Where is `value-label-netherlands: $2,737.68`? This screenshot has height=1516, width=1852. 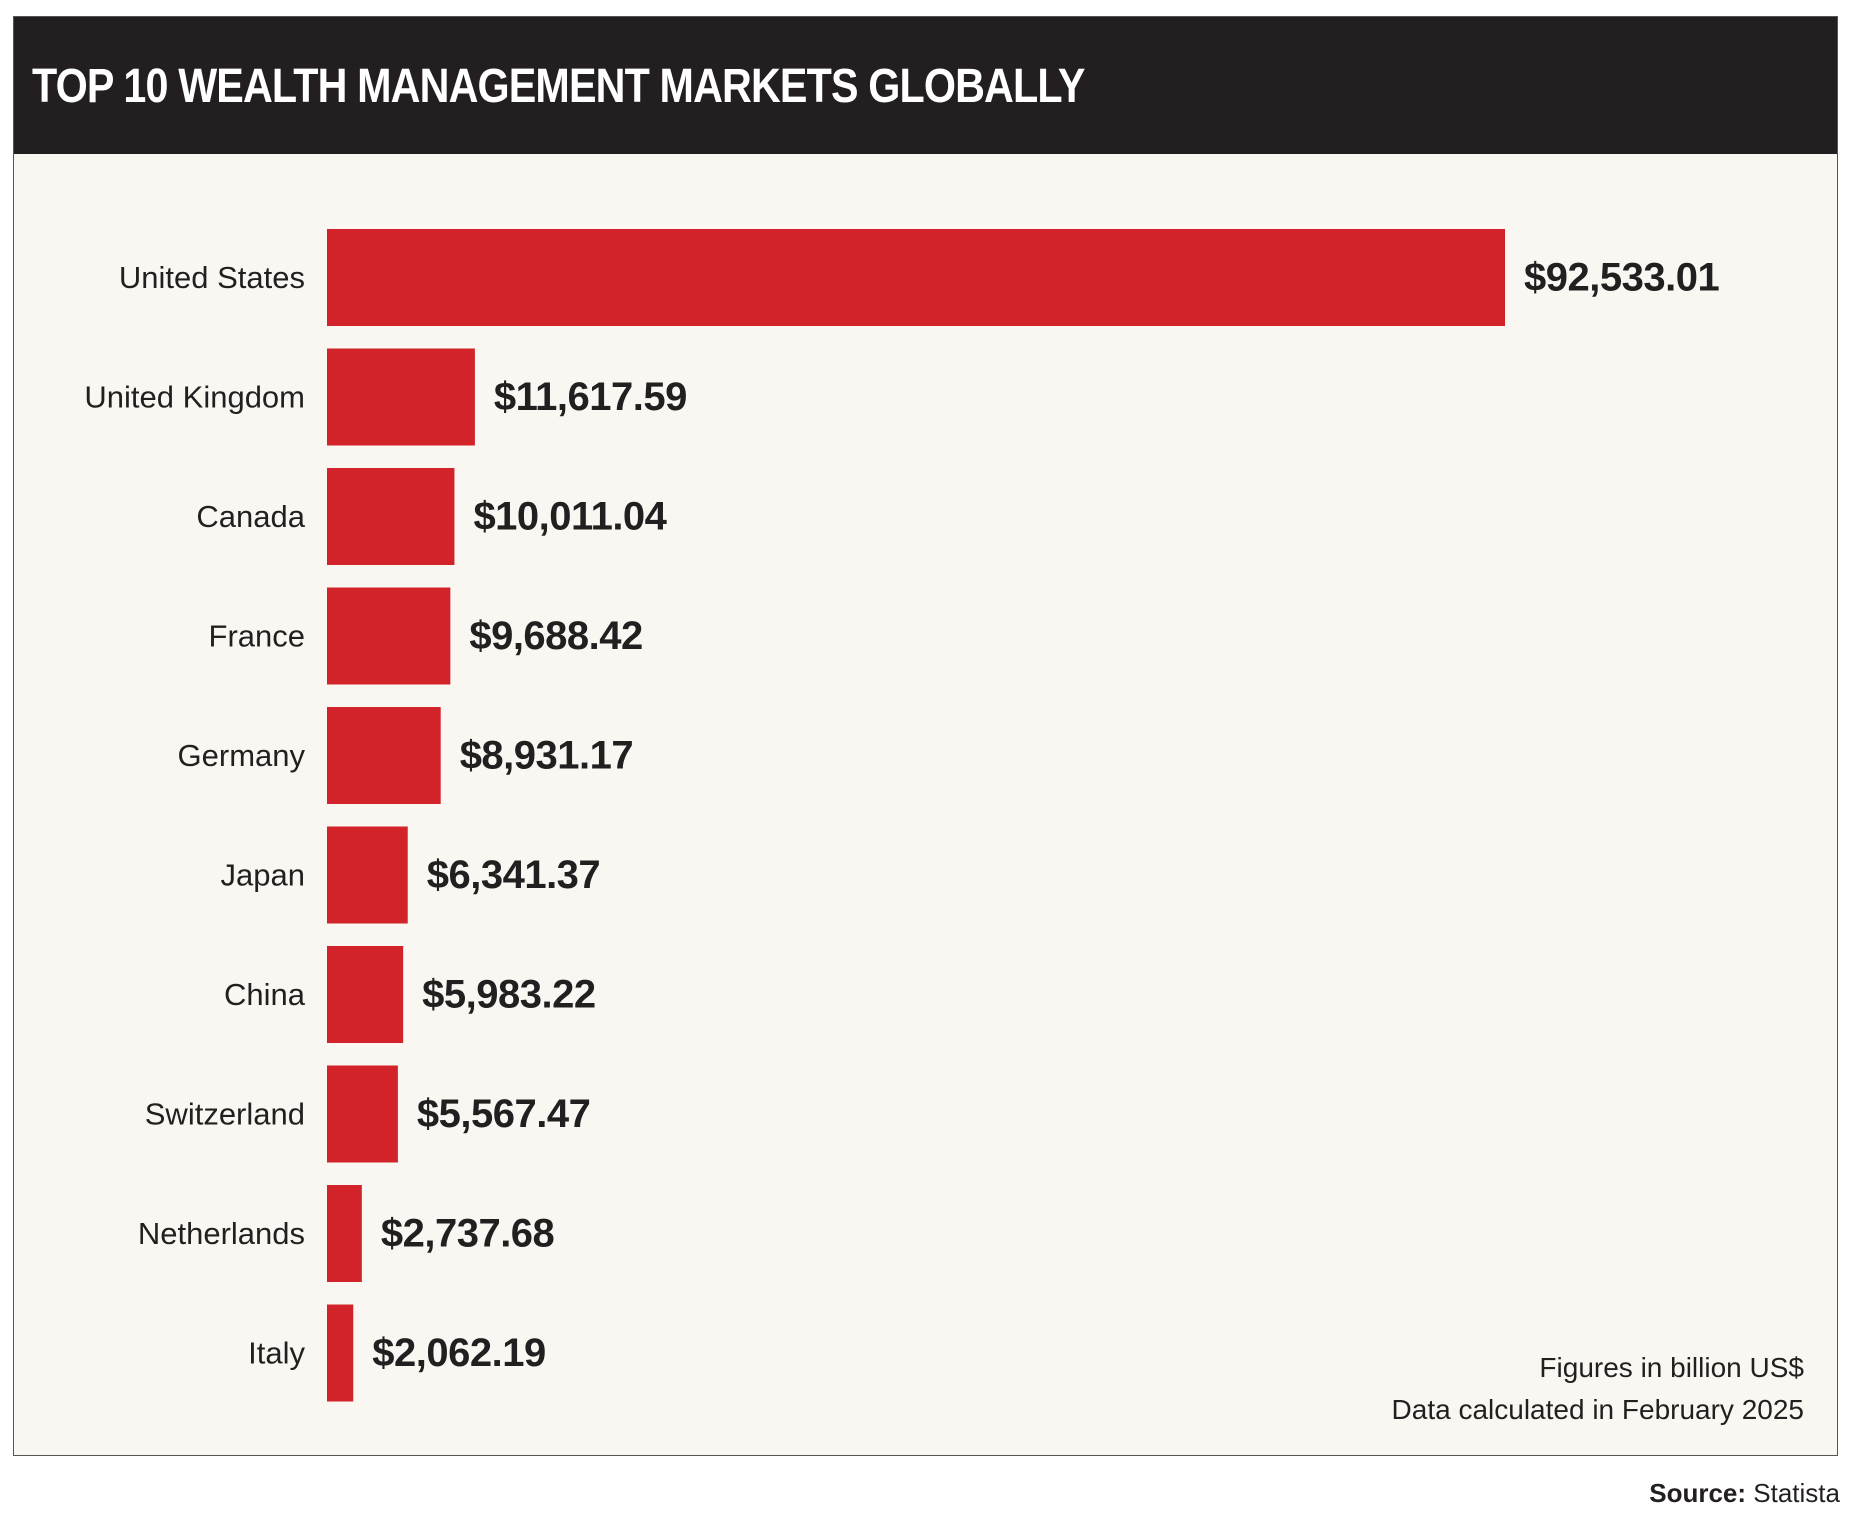 value-label-netherlands: $2,737.68 is located at coordinates (468, 1234).